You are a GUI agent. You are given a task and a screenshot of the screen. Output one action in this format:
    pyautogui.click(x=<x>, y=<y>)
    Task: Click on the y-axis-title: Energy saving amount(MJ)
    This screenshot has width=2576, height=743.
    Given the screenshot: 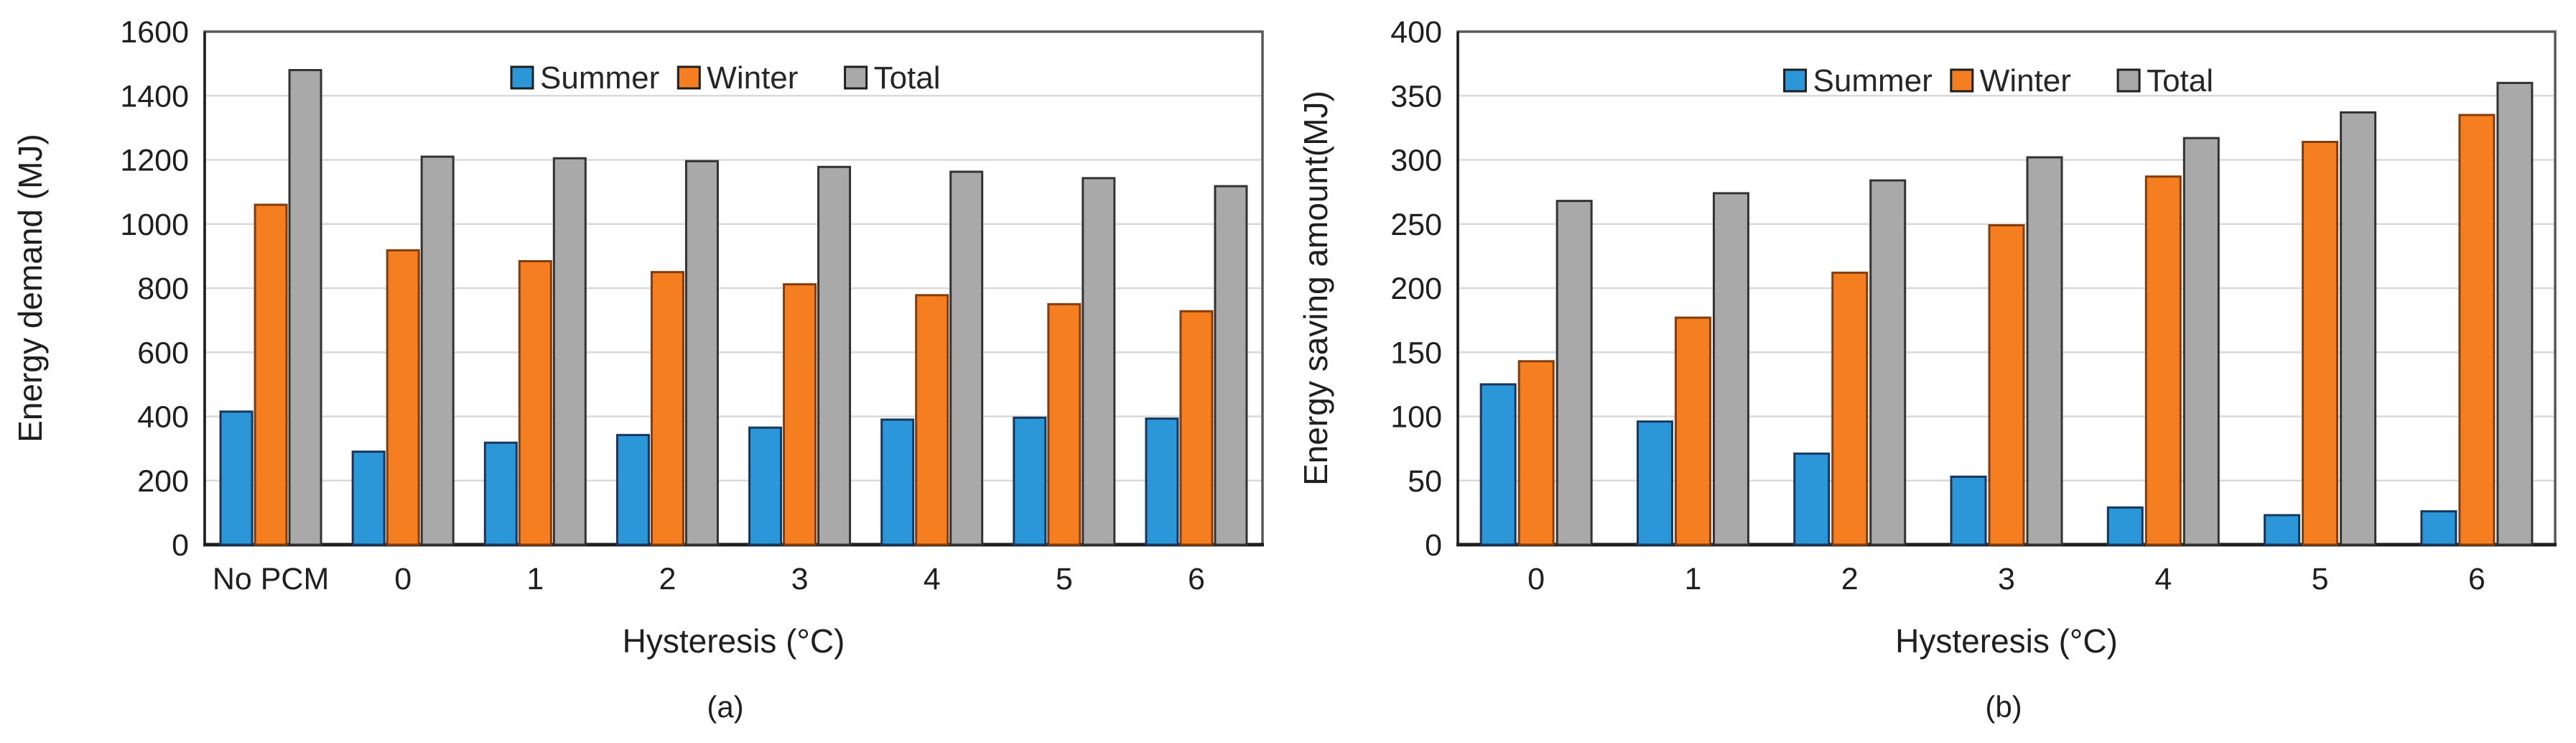 What is the action you would take?
    pyautogui.click(x=1315, y=288)
    